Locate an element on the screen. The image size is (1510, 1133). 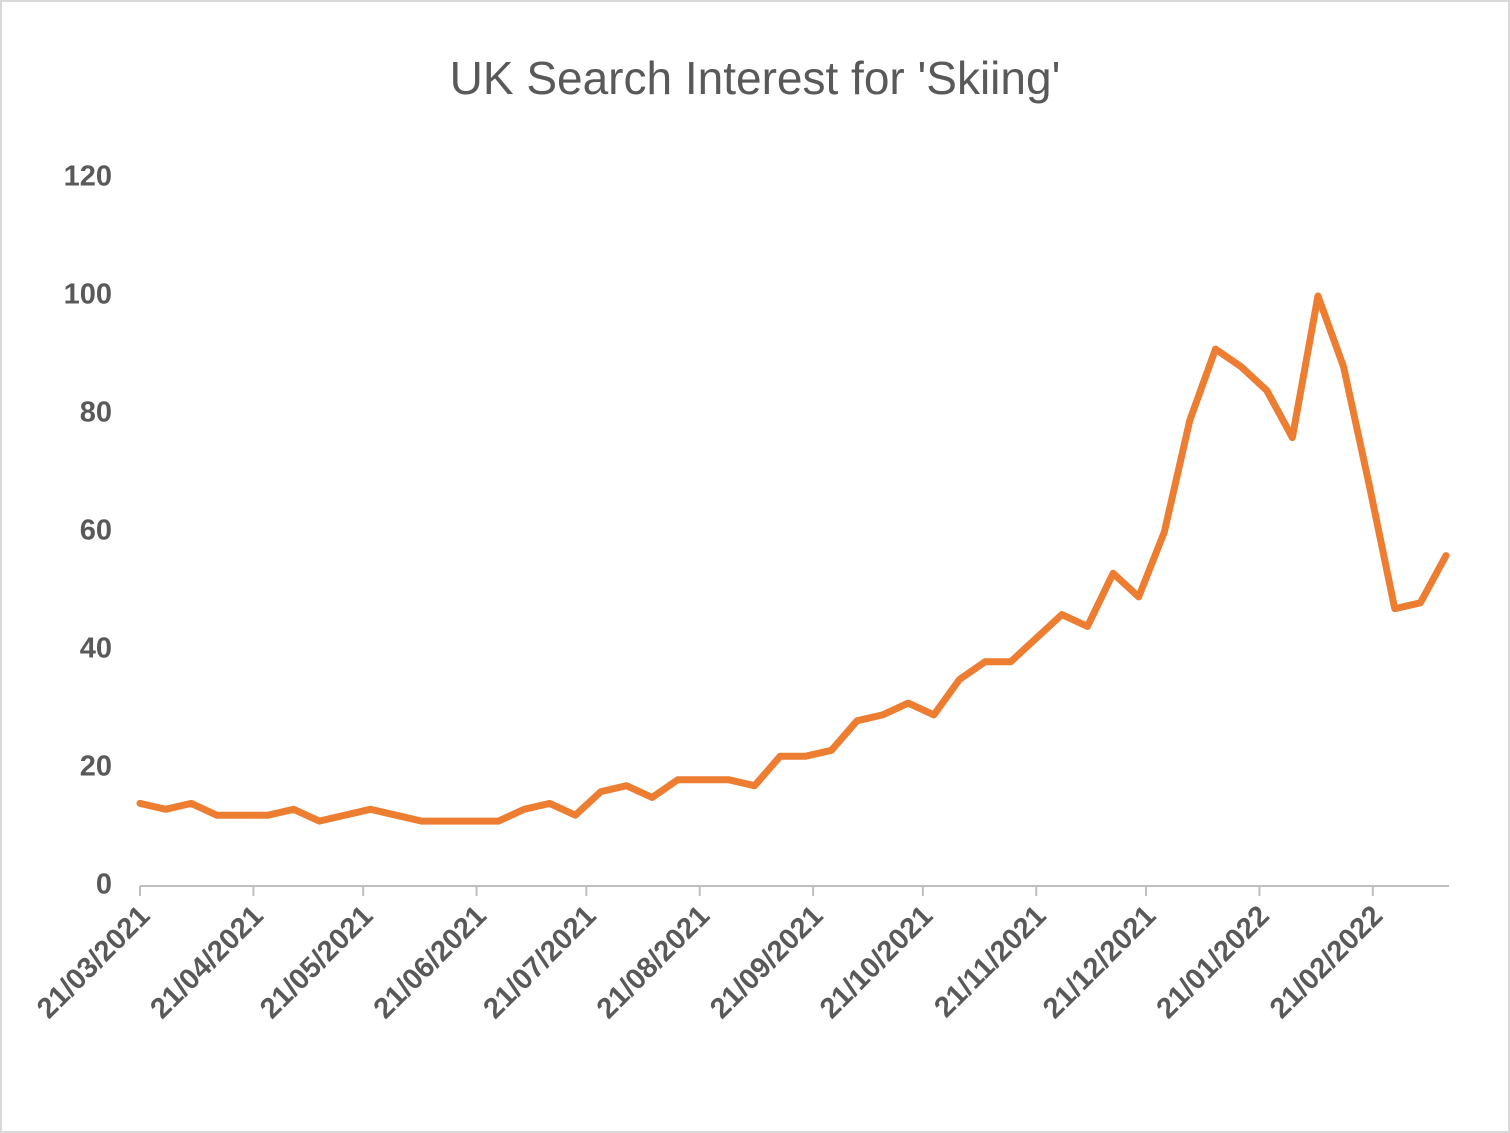
y-tick-label: 40 is located at coordinates (96, 649).